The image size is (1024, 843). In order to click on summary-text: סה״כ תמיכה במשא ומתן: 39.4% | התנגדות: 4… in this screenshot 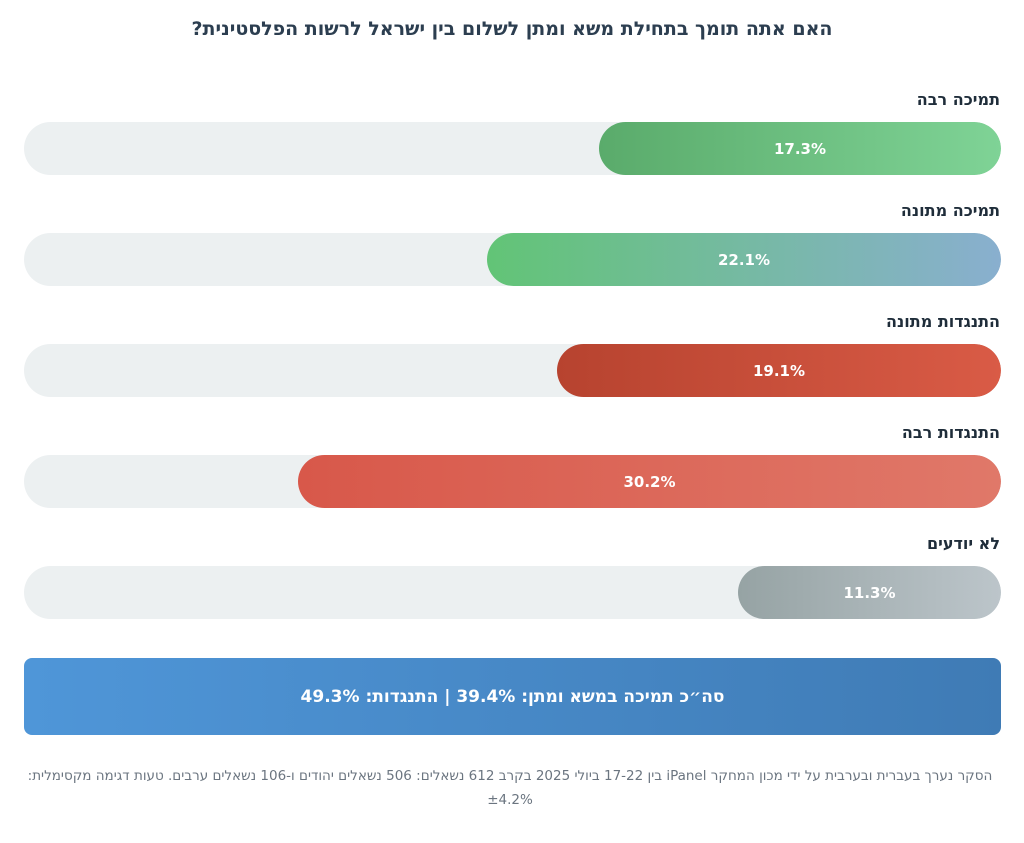, I will do `click(512, 696)`.